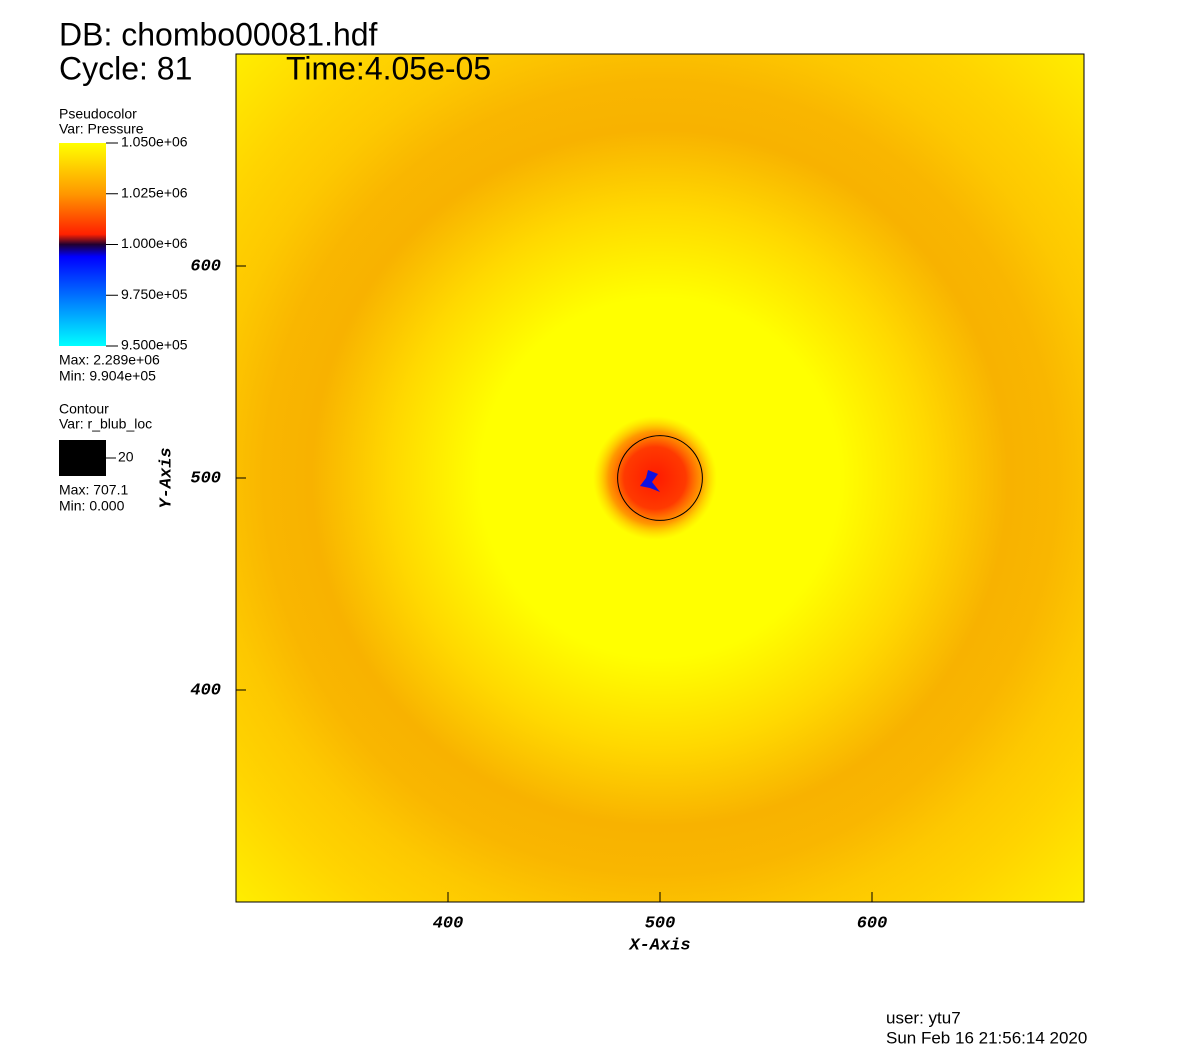 The height and width of the screenshot is (1062, 1182). Describe the element at coordinates (84, 409) in the screenshot. I see `contour-title: Contour` at that location.